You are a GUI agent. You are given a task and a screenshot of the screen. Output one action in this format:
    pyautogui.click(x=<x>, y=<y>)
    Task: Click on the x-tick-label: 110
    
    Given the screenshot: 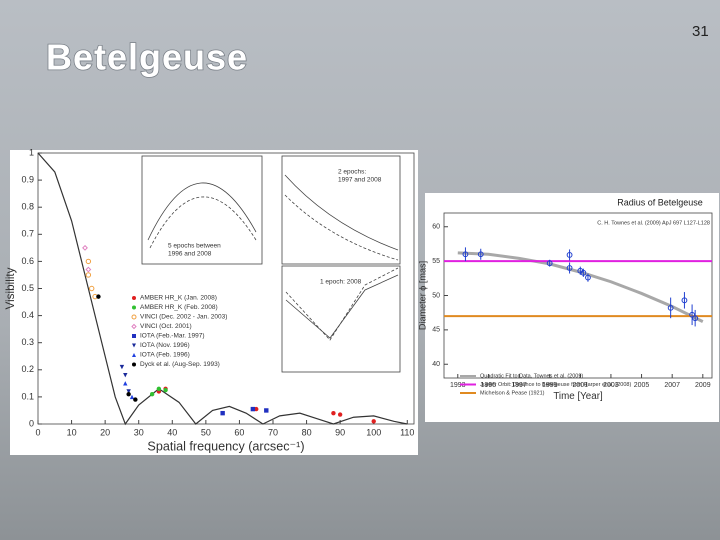 What is the action you would take?
    pyautogui.click(x=407, y=432)
    